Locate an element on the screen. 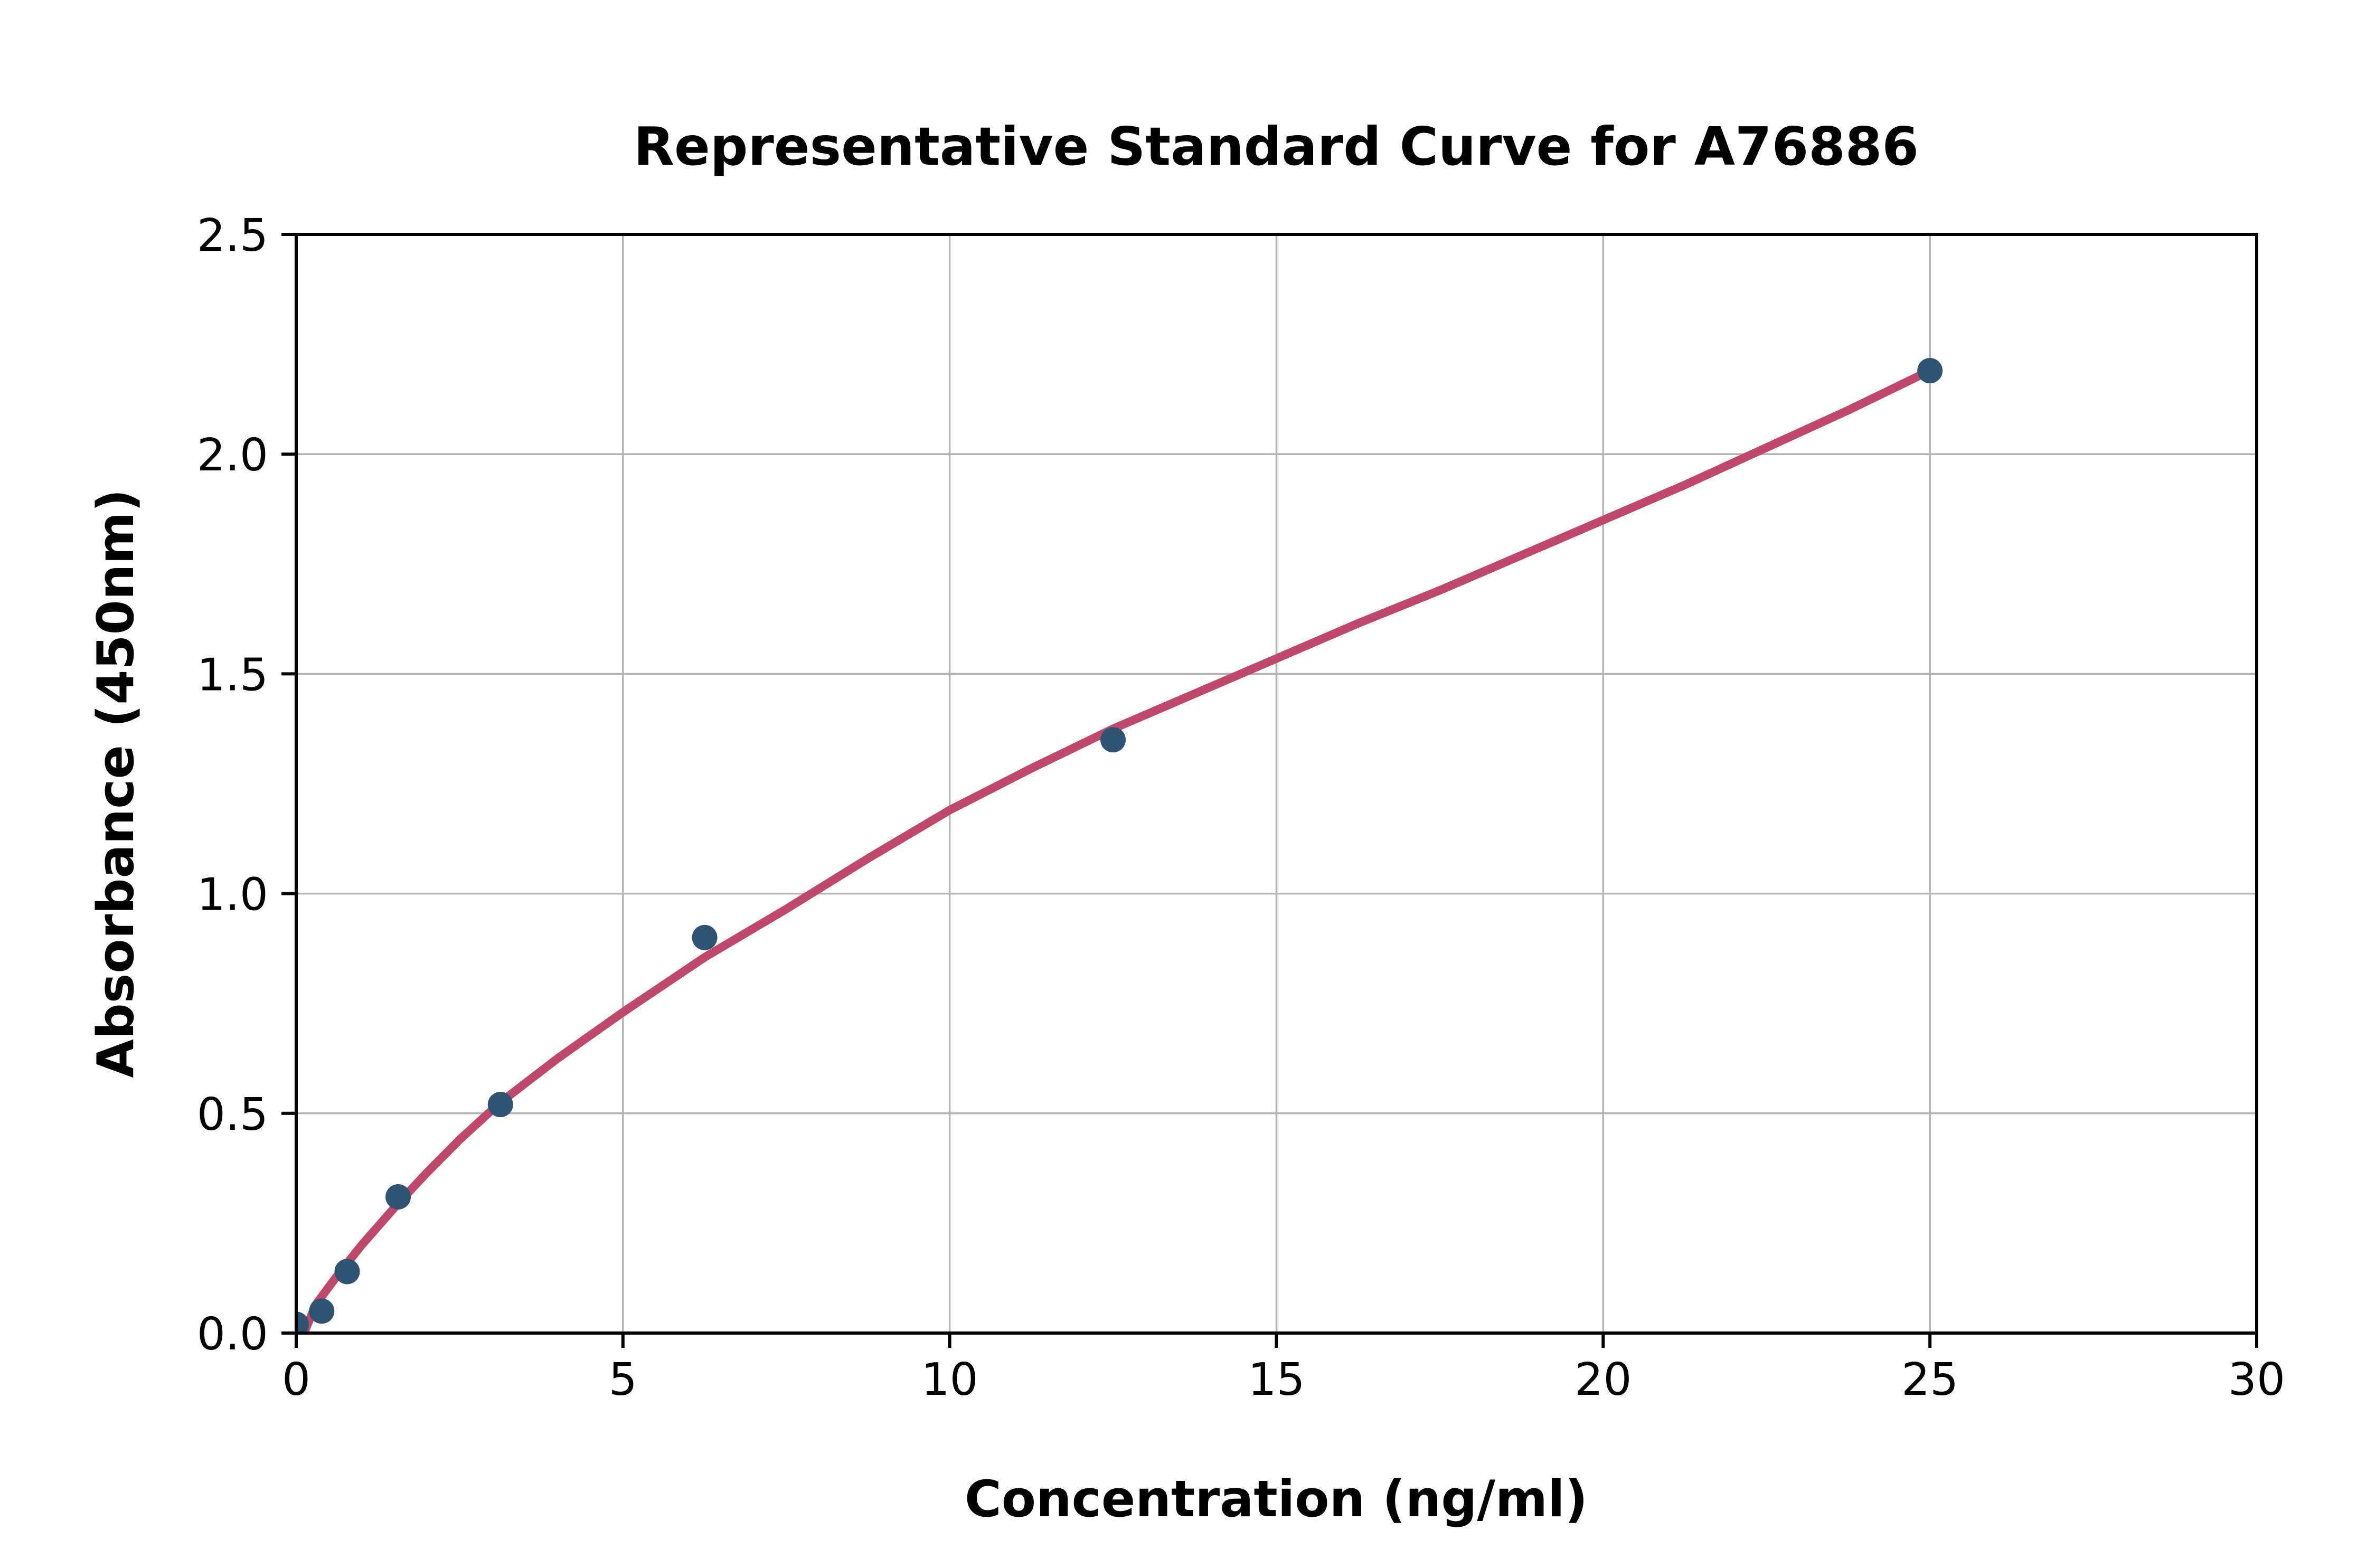  y-tick-label: 0.5 is located at coordinates (233, 1115).